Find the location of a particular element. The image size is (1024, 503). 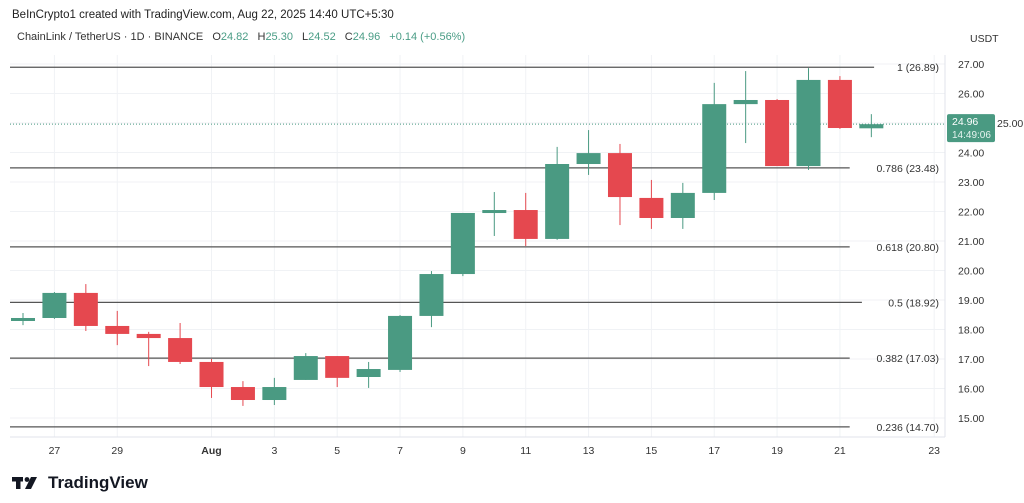

fib-level-label: 0.5 (18.92) is located at coordinates (913, 303).